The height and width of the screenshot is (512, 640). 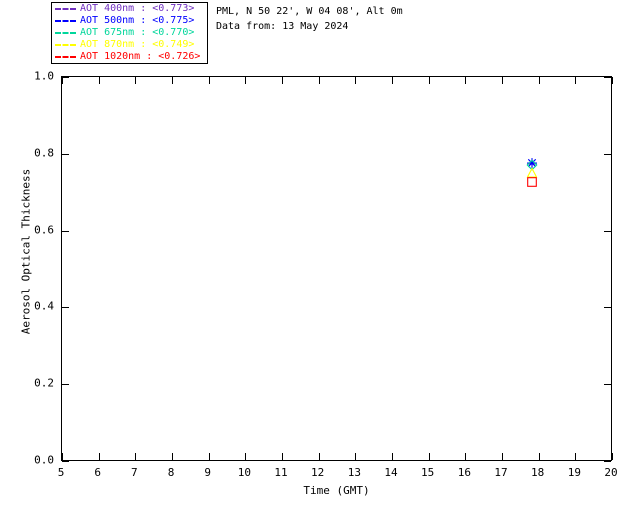 What do you see at coordinates (244, 472) in the screenshot?
I see `x-axis-tick-label: 10` at bounding box center [244, 472].